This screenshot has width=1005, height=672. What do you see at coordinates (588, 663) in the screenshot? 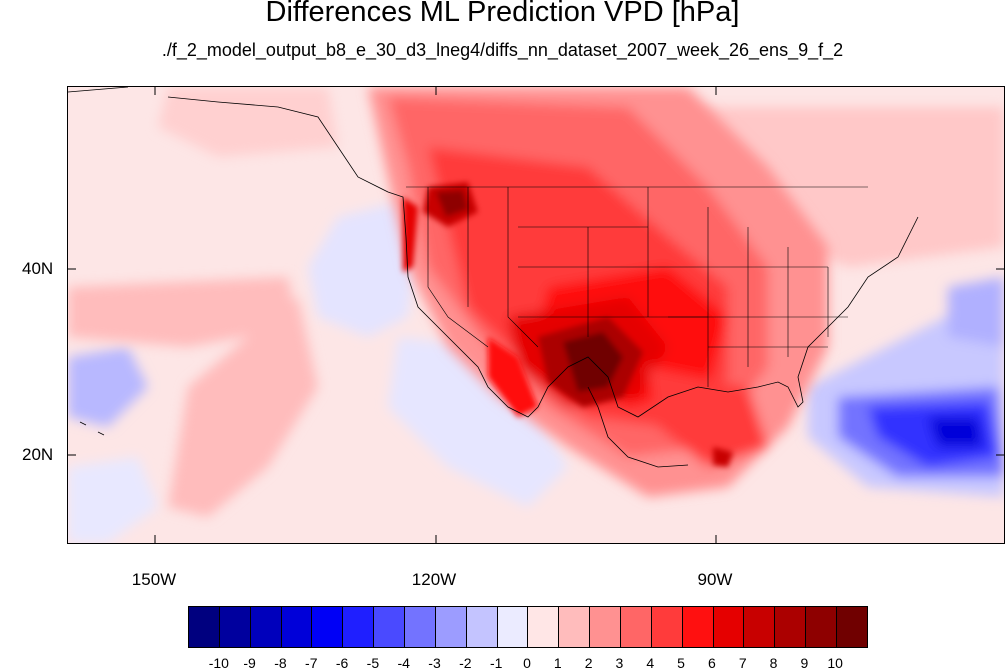
I see `colorbar-tick-label: 2` at bounding box center [588, 663].